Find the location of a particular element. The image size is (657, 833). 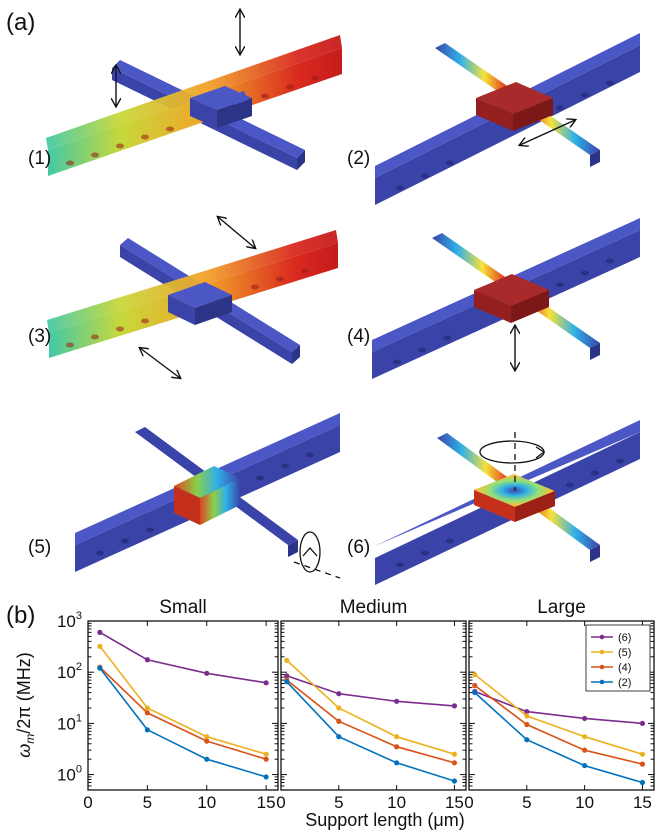

y-axis-label: ωm/2π (MHz) is located at coordinates (25, 704).